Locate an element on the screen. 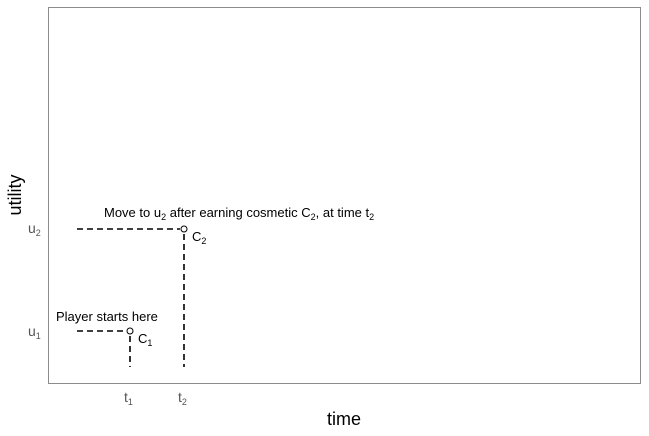  annotation-c1: Player starts here is located at coordinates (107, 316).